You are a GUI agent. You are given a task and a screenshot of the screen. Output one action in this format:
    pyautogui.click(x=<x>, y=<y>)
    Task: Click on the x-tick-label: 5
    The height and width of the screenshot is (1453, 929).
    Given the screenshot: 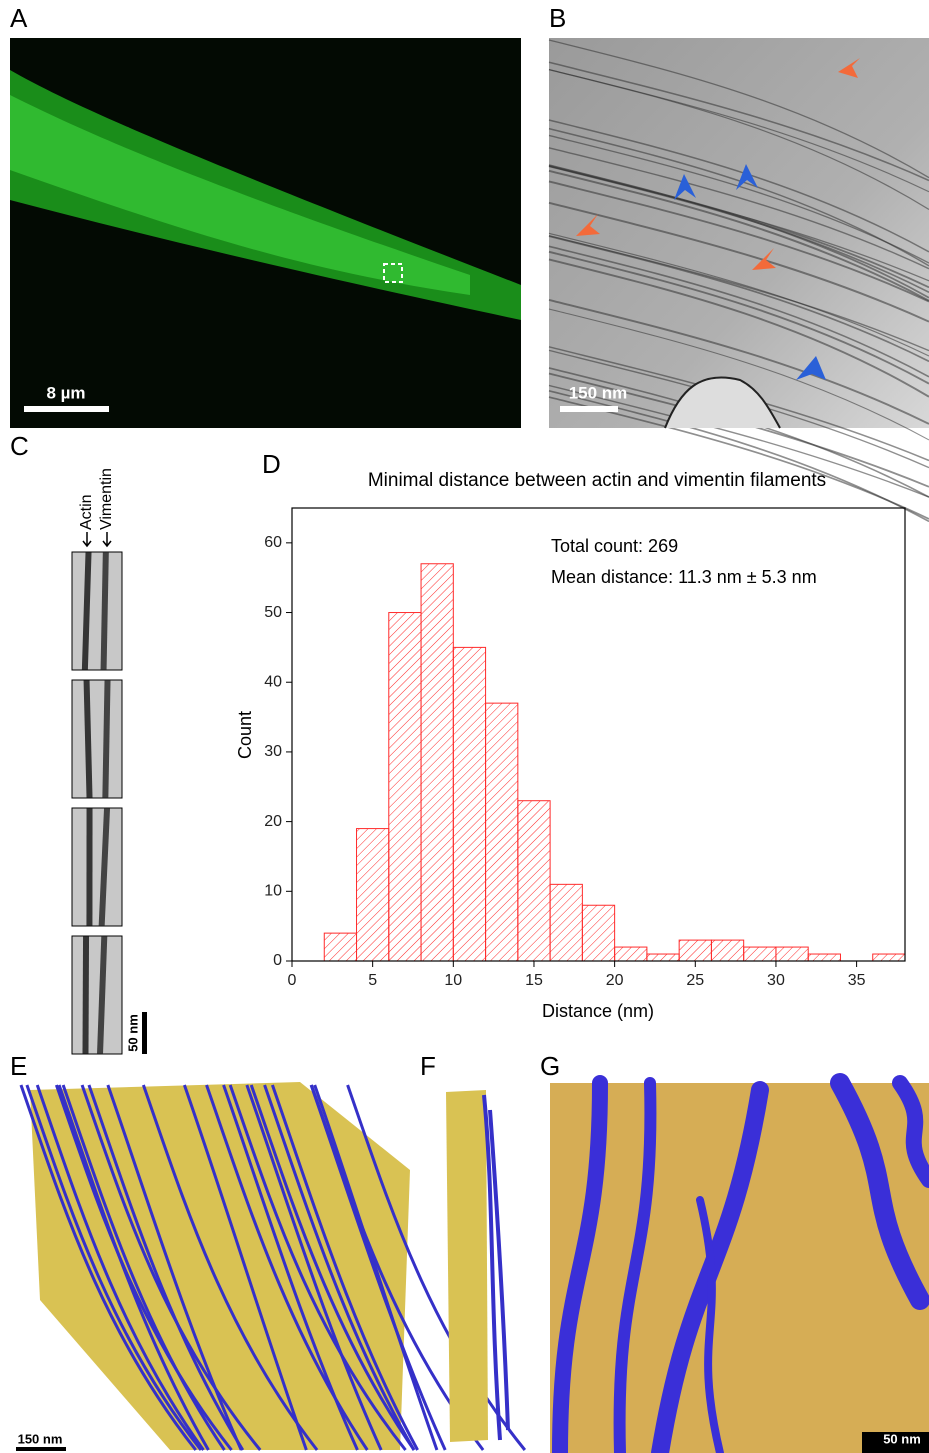 What is the action you would take?
    pyautogui.click(x=372, y=980)
    